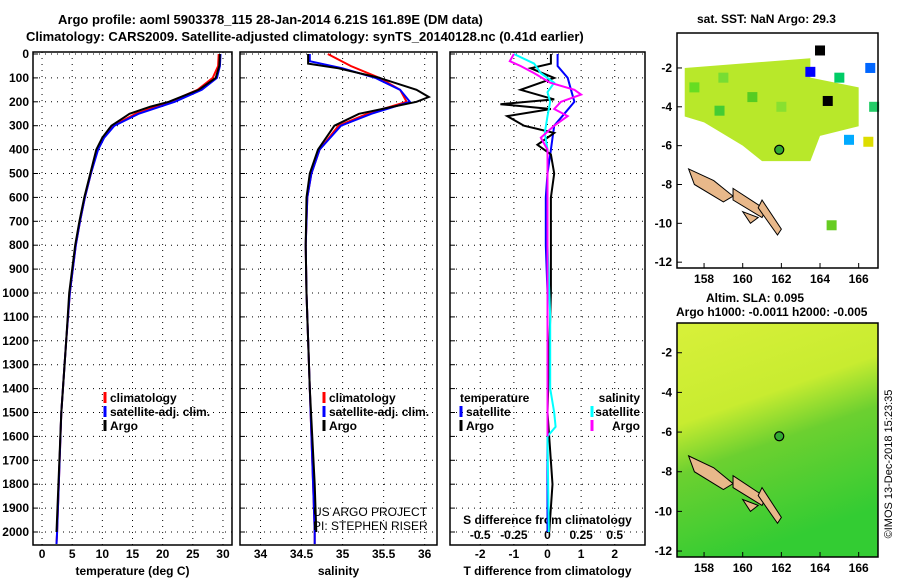  I want to click on y-tick-label: 700, so click(19, 221).